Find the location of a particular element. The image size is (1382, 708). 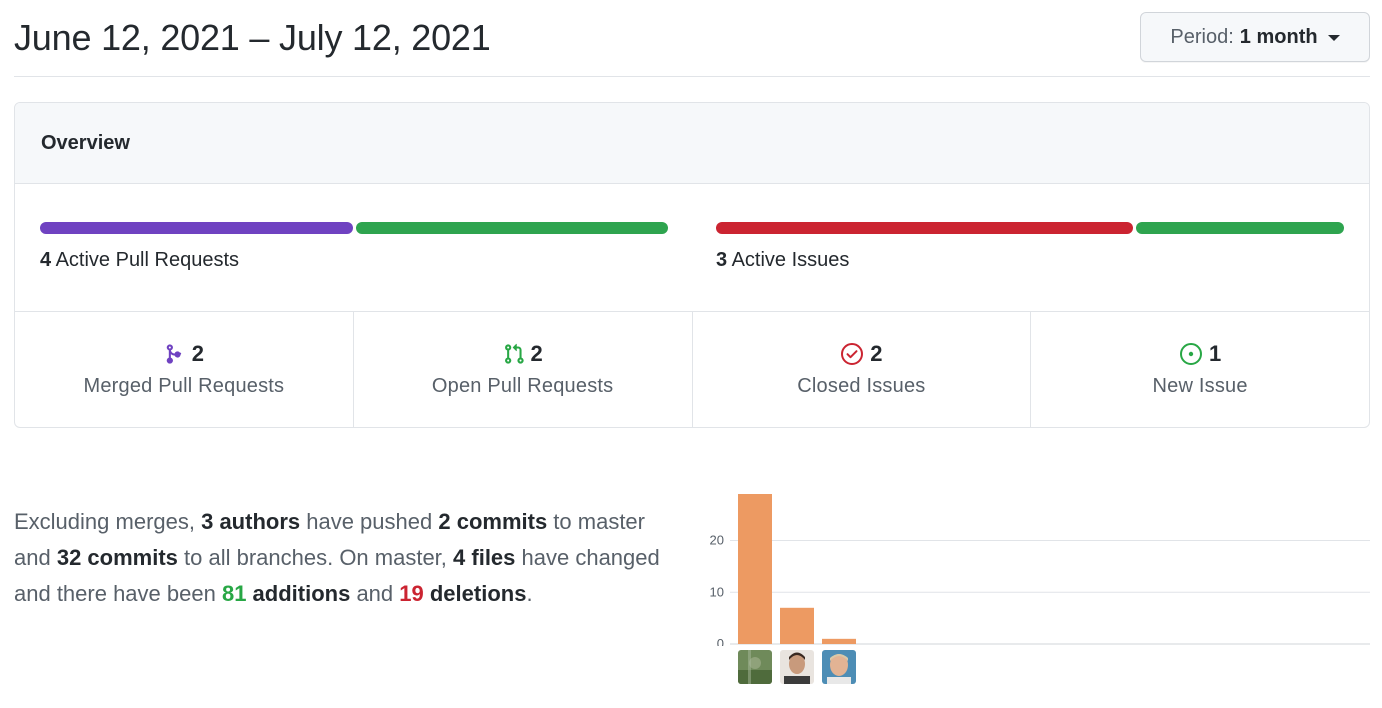

date-range-title: June 12, 2021 – July 12, 2021 is located at coordinates (252, 37).